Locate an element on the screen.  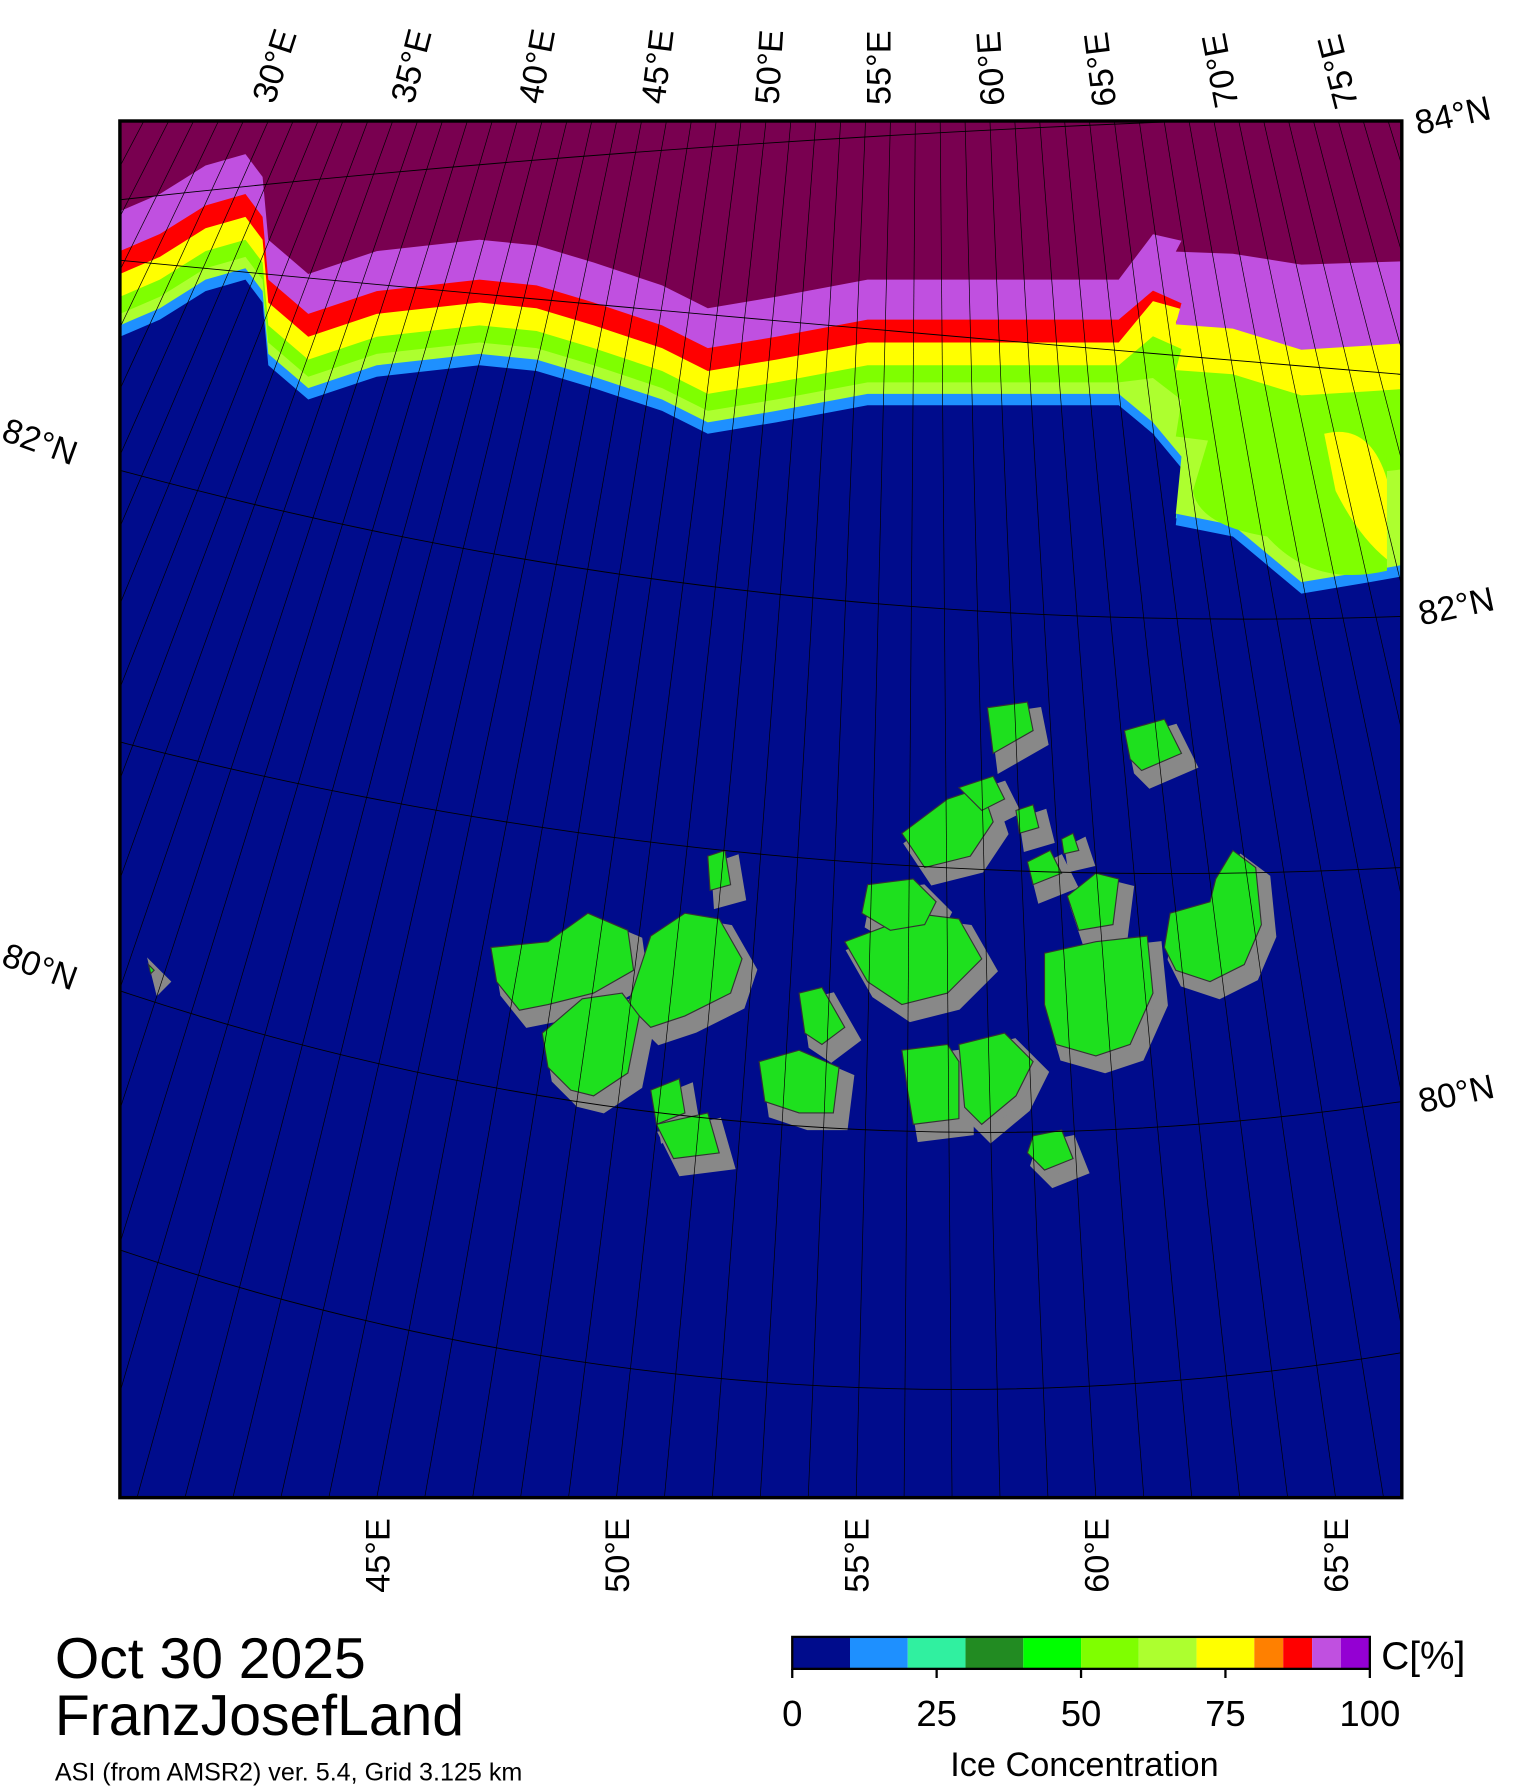
lon-label: 30°E is located at coordinates (274, 66).